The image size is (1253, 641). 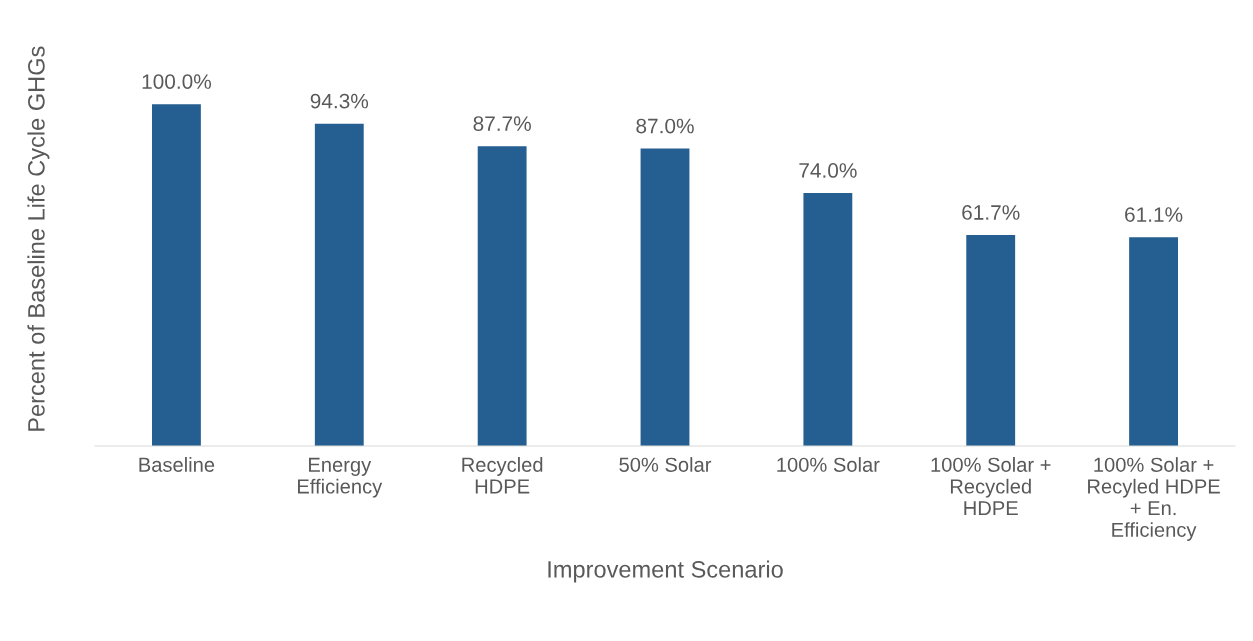 What do you see at coordinates (991, 212) in the screenshot?
I see `data-label: 61.7%` at bounding box center [991, 212].